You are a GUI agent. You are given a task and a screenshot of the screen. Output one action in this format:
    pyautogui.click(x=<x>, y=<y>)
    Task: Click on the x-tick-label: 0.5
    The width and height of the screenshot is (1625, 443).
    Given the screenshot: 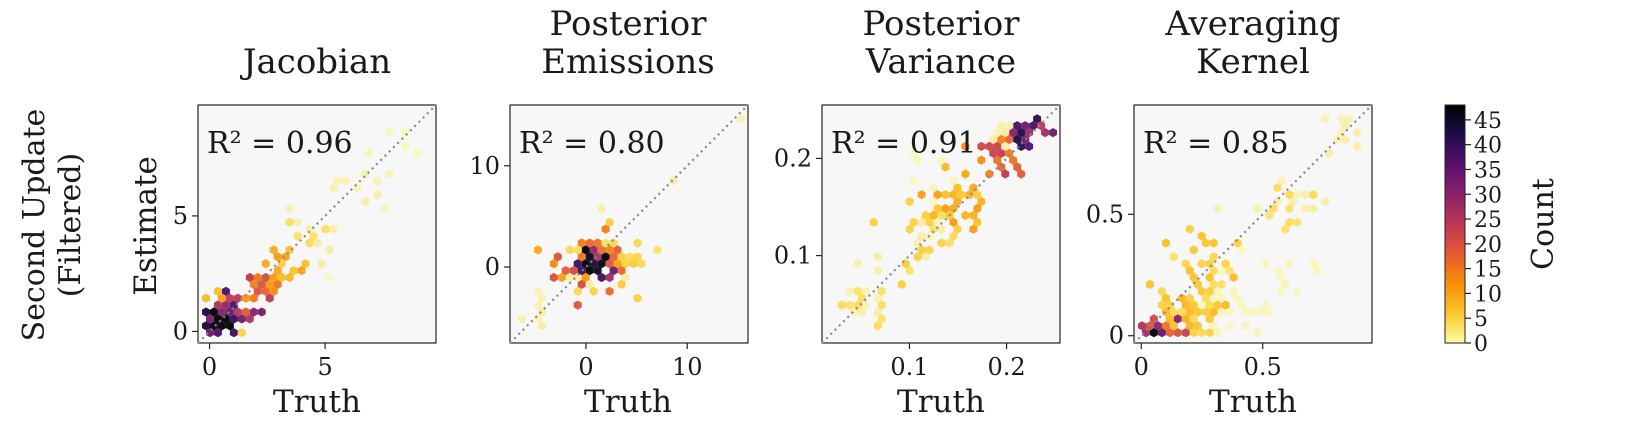 What is the action you would take?
    pyautogui.click(x=1263, y=367)
    